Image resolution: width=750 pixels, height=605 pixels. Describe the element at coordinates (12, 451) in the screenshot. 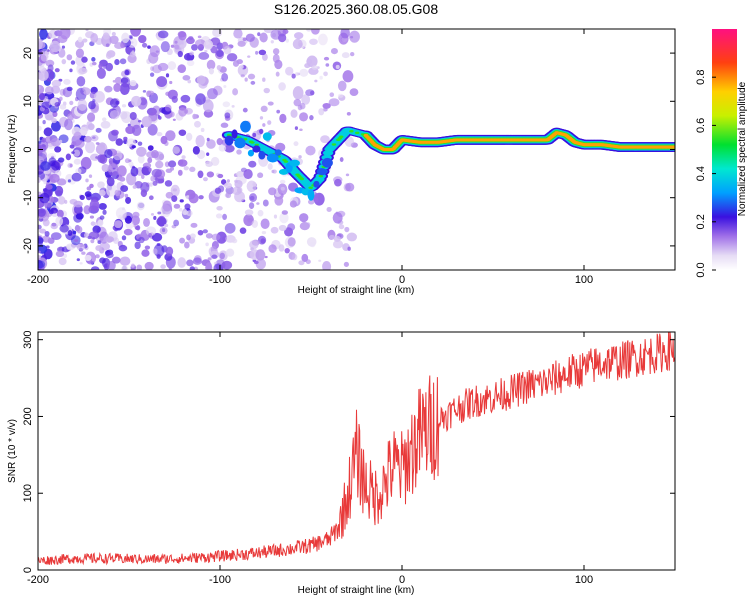

I see `snr-y-axis-label: SNR (10 * v/v)` at that location.